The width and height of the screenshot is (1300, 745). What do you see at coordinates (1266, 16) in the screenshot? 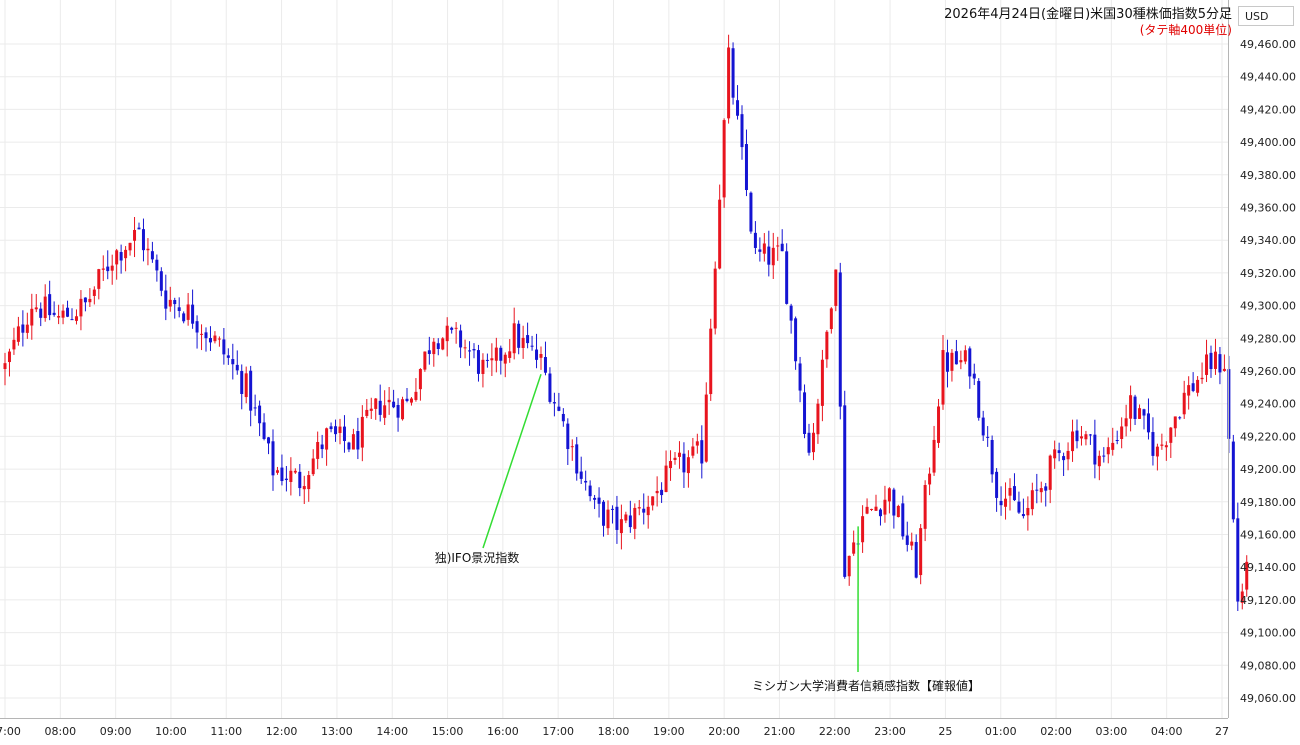
I see `currency-selector: USD` at bounding box center [1266, 16].